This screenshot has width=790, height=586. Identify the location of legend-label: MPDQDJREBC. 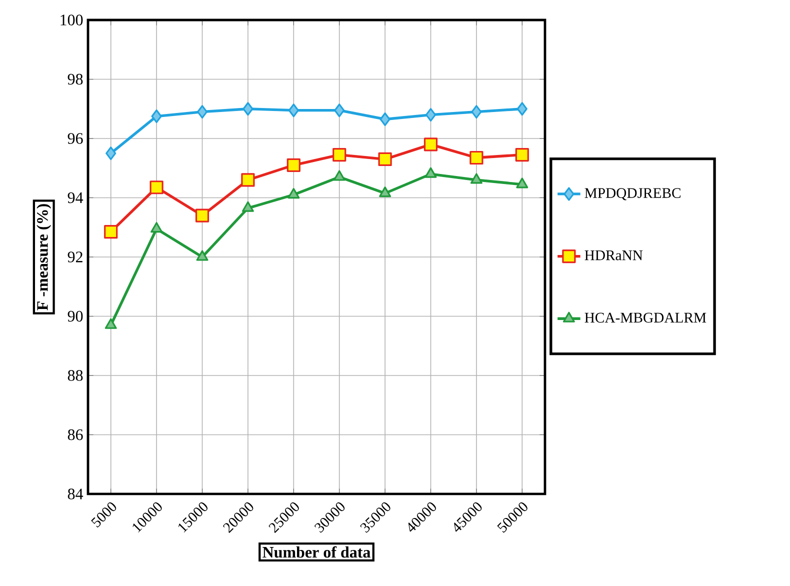
(632, 194).